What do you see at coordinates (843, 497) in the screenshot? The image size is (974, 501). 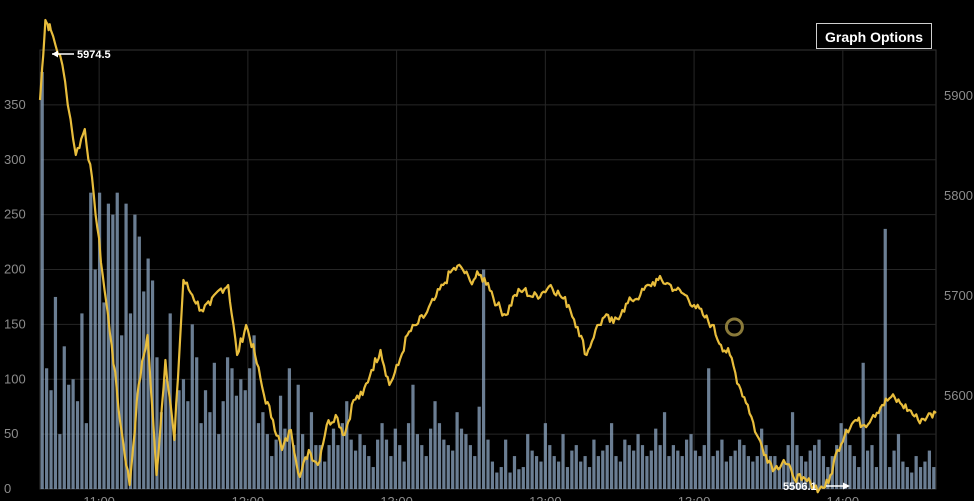 I see `x-axis-tick-label: 14:00` at bounding box center [843, 497].